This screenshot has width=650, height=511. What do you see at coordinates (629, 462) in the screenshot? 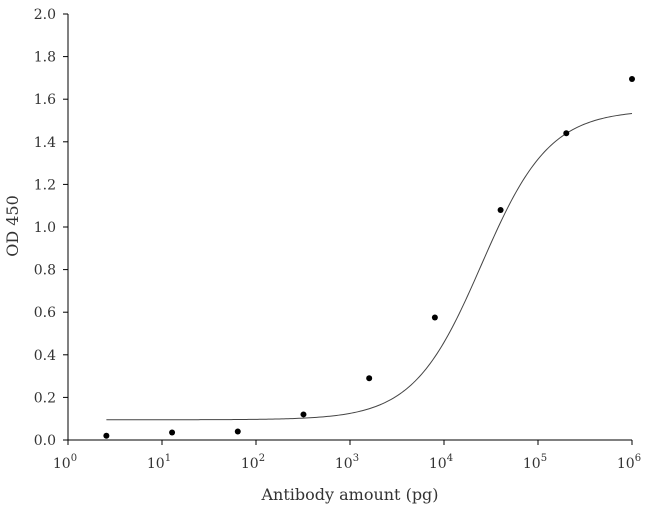
I see `x-tick-label: 10⁶` at bounding box center [629, 462].